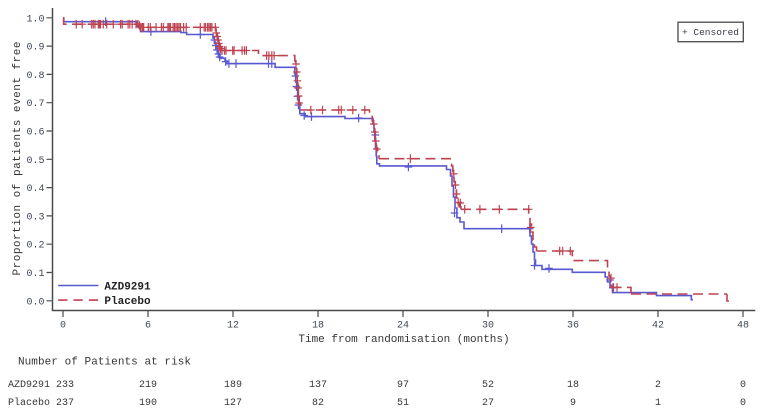  Describe the element at coordinates (18, 159) in the screenshot. I see `svg-text:Proportion of patients event f: Proportion of patients event free` at that location.